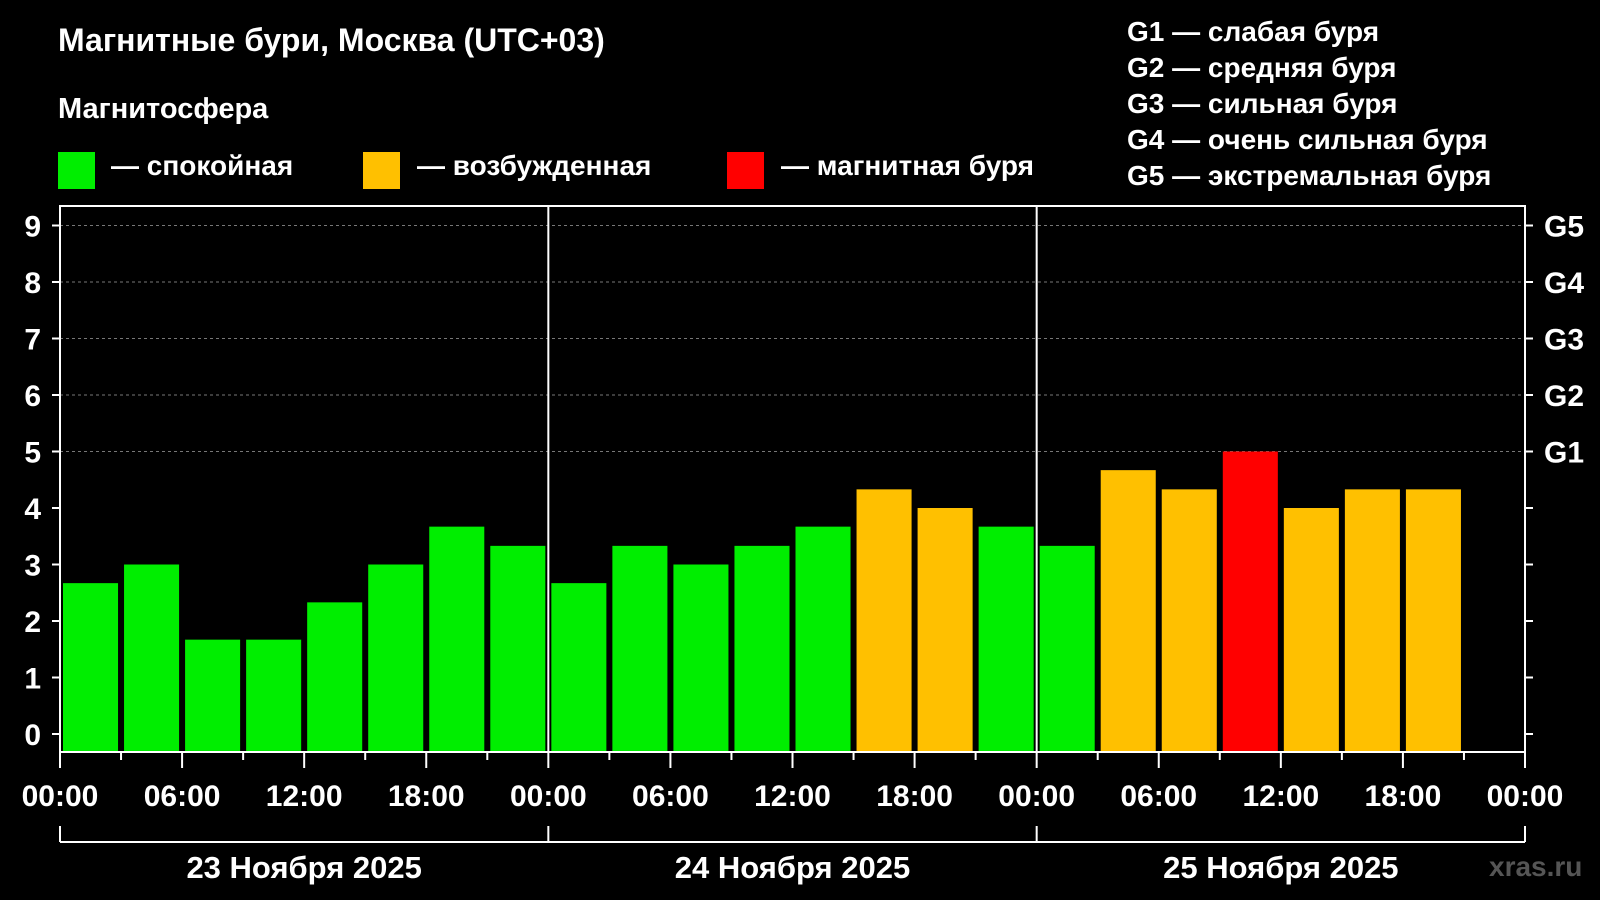  Describe the element at coordinates (1309, 175) in the screenshot. I see `g-scale-g5: G5 — экстремальная буря` at that location.